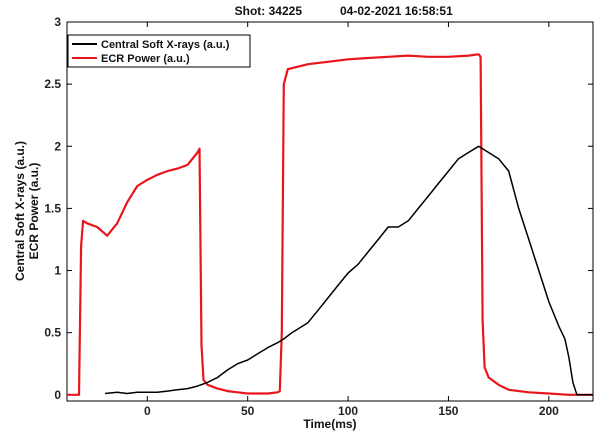 The height and width of the screenshot is (434, 598). What do you see at coordinates (57, 22) in the screenshot?
I see `y-tick-label: 3` at bounding box center [57, 22].